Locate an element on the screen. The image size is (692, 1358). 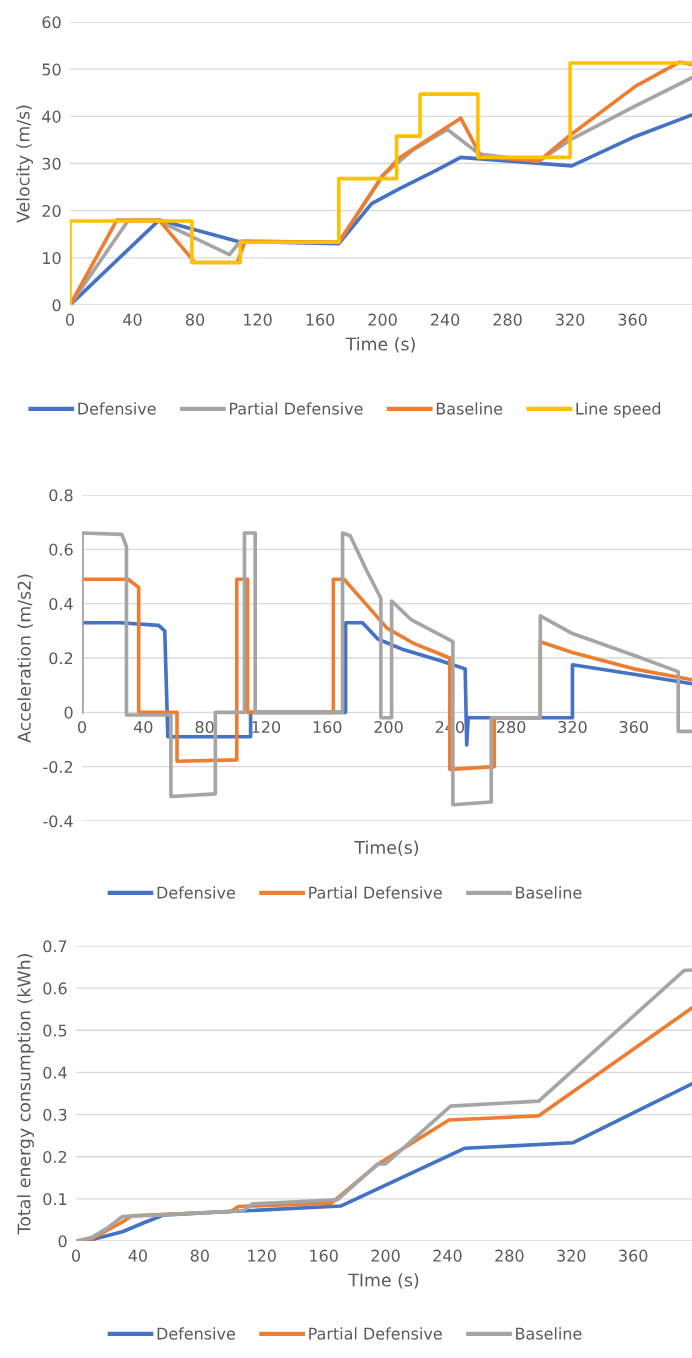
legend-label: Line speed is located at coordinates (618, 410).